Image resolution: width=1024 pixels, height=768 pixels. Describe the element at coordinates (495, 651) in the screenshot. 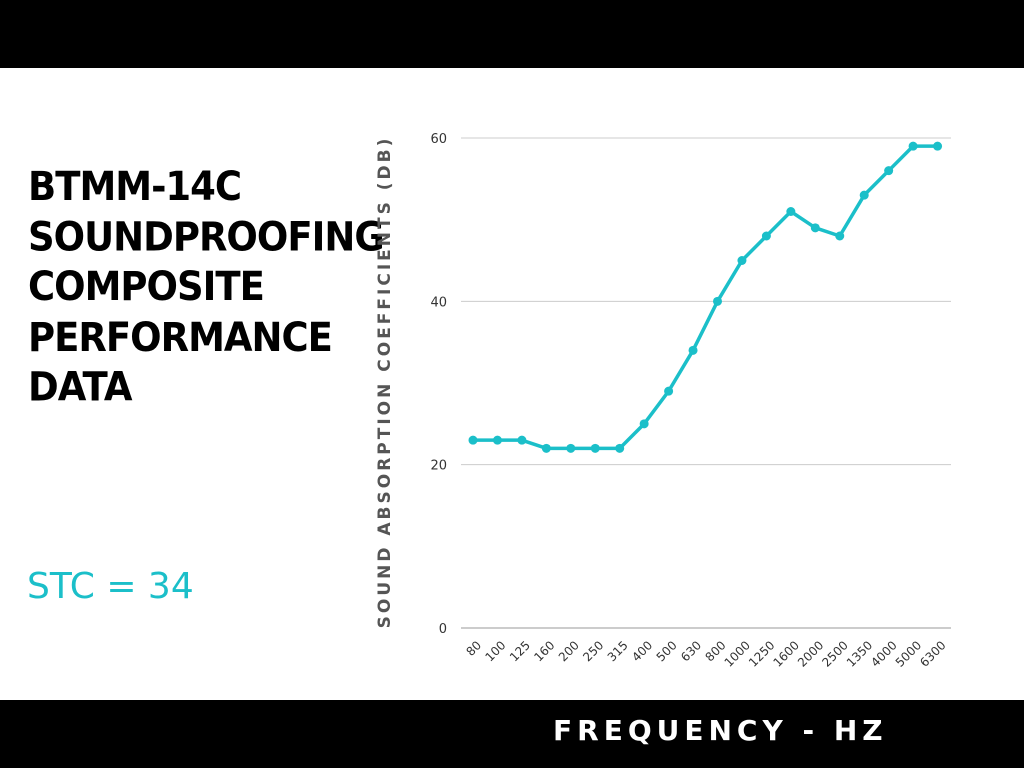

I see `x-tick-label: 100` at that location.